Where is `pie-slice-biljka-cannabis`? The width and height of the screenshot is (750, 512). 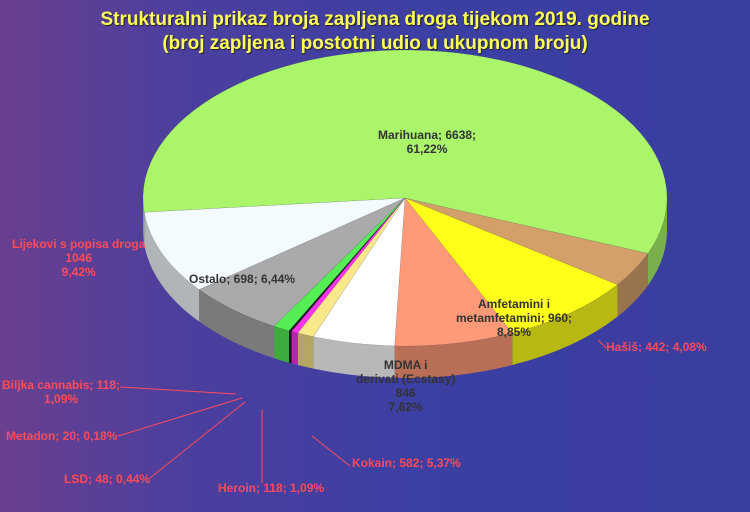
pie-slice-biljka-cannabis is located at coordinates (339, 264).